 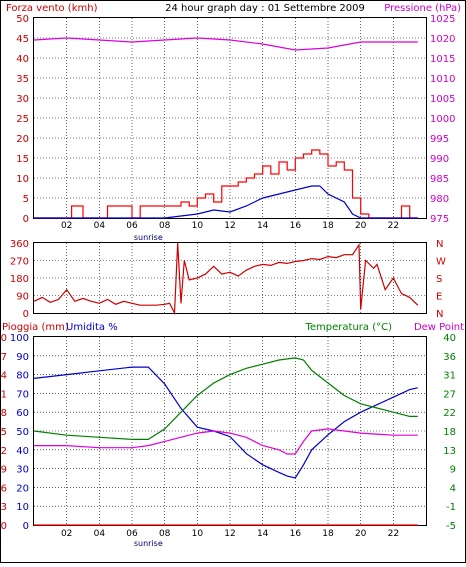 I want to click on wind-direction-line, so click(x=226, y=279).